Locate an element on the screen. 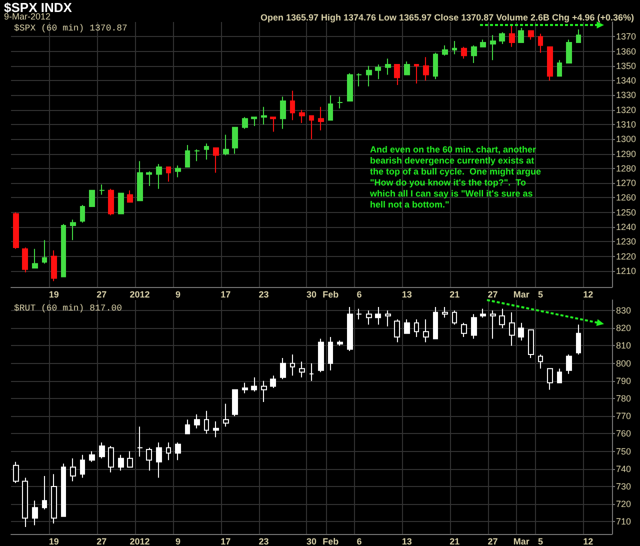 The width and height of the screenshot is (640, 546). annotation: $RUT (60 min) 817.00 is located at coordinates (68, 309).